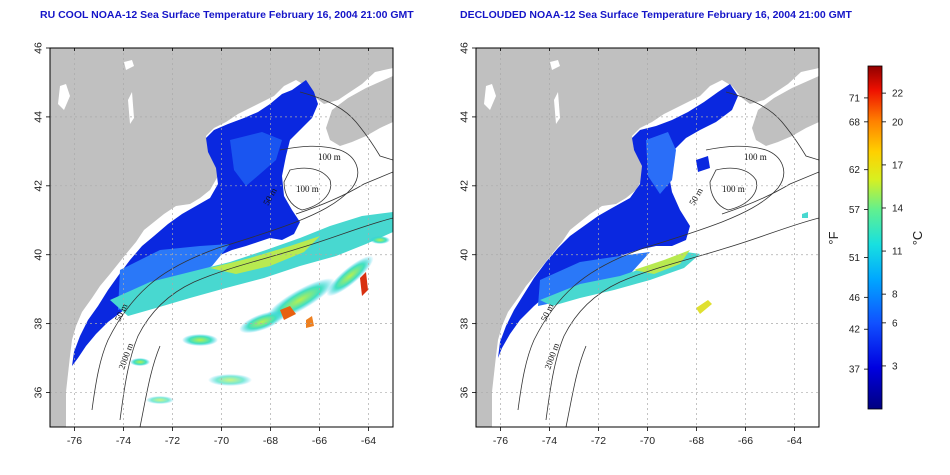 This screenshot has height=475, width=950. Describe the element at coordinates (855, 122) in the screenshot. I see `fahrenheit-tick-label: 68` at that location.